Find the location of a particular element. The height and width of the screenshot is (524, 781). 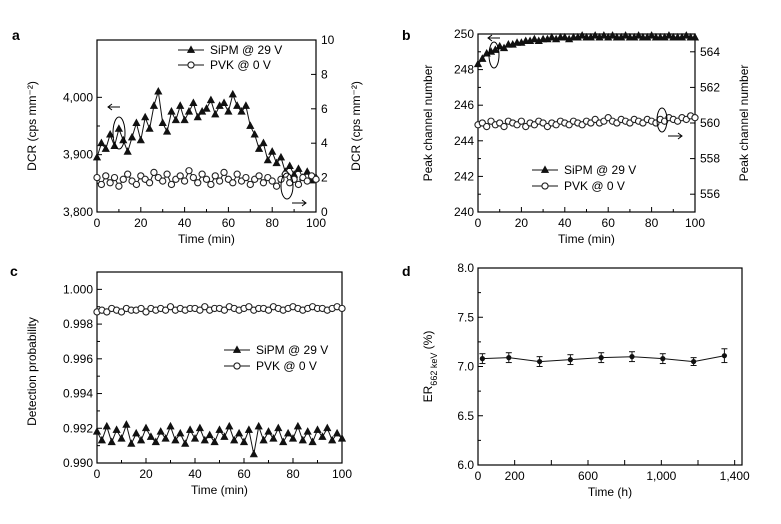

y-tick-label: 0.992 is located at coordinates (78, 428).